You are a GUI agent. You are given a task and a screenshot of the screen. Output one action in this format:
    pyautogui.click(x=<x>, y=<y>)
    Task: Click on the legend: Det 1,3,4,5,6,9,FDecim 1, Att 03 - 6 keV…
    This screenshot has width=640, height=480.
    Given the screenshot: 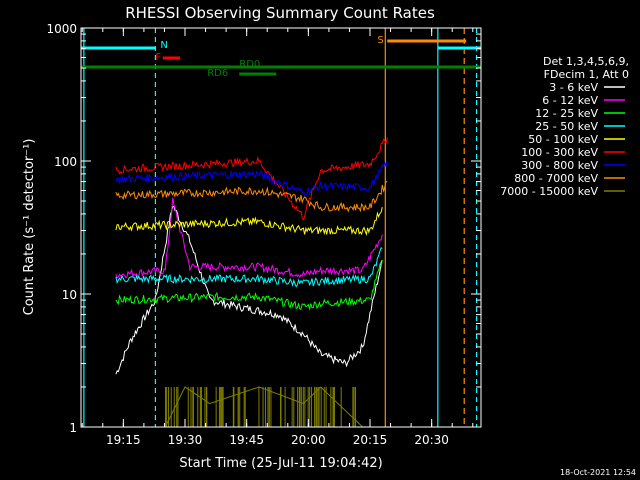 What is the action you would take?
    pyautogui.click(x=564, y=126)
    